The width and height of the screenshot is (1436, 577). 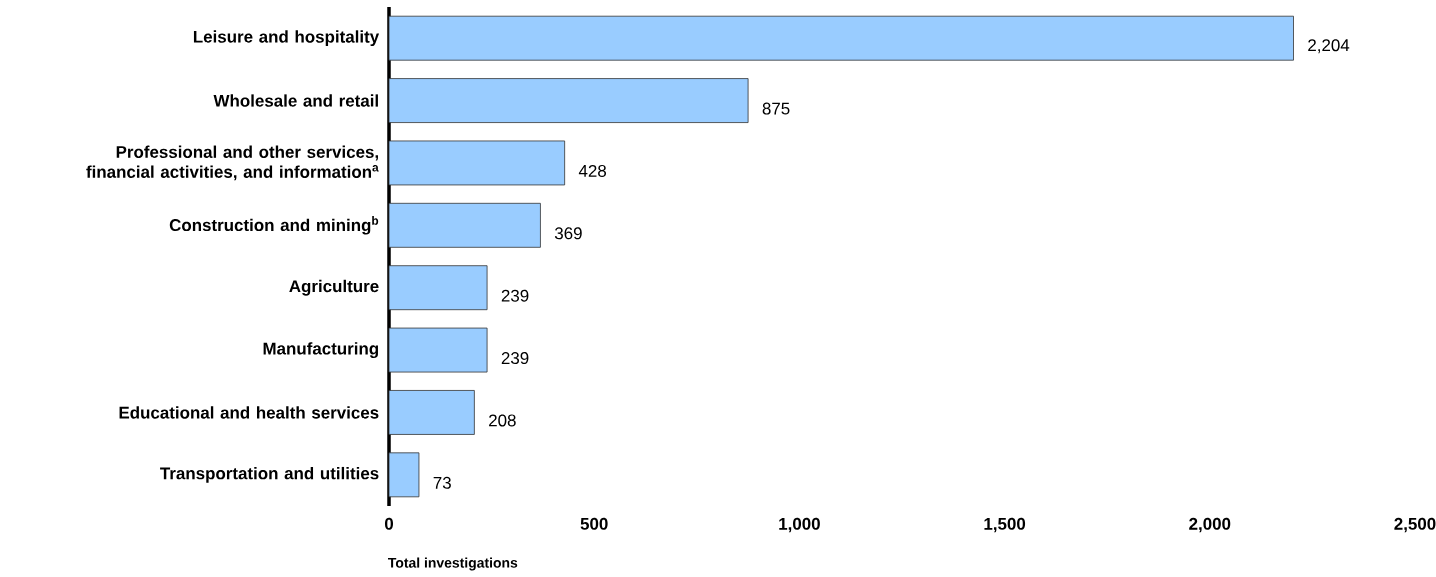 I want to click on x-tick-label: 2,500, so click(x=1415, y=525).